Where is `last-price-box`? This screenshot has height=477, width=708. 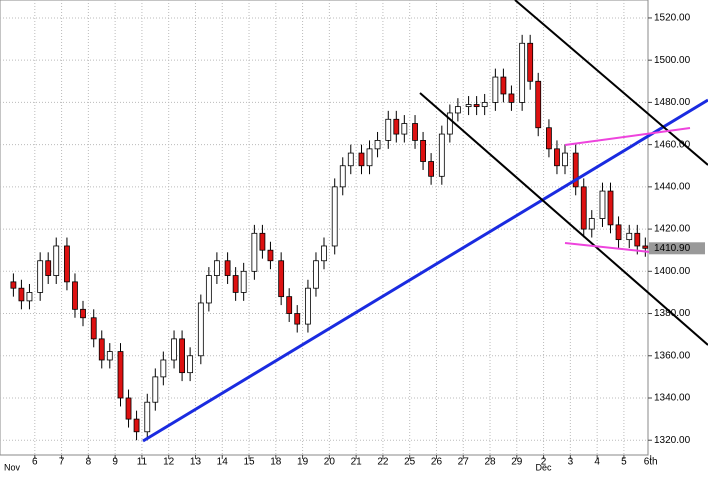
last-price-box is located at coordinates (677, 248).